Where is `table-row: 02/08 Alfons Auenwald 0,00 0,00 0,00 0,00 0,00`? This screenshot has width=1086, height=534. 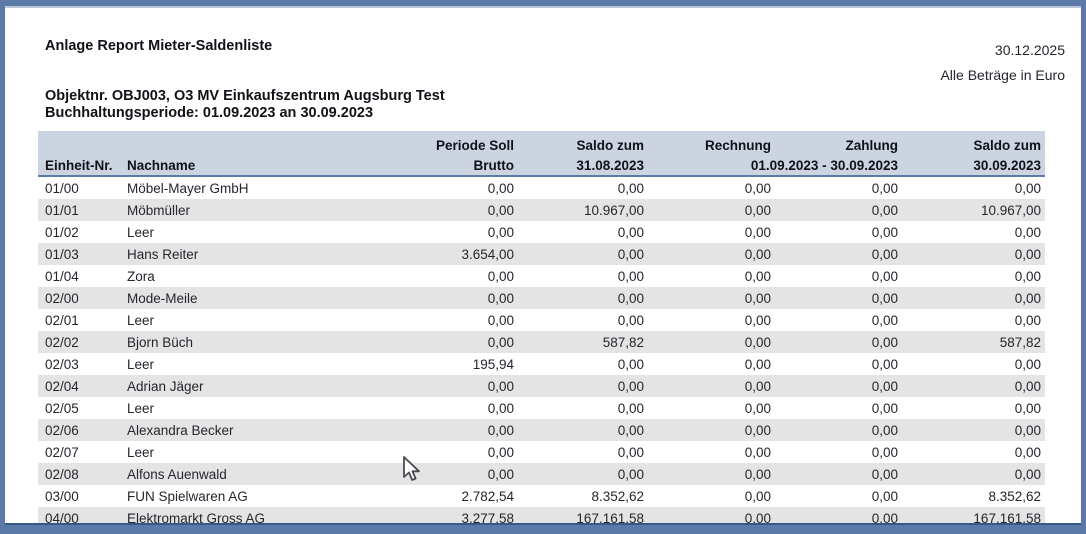 table-row: 02/08 Alfons Auenwald 0,00 0,00 0,00 0,00 0,00 is located at coordinates (541, 474).